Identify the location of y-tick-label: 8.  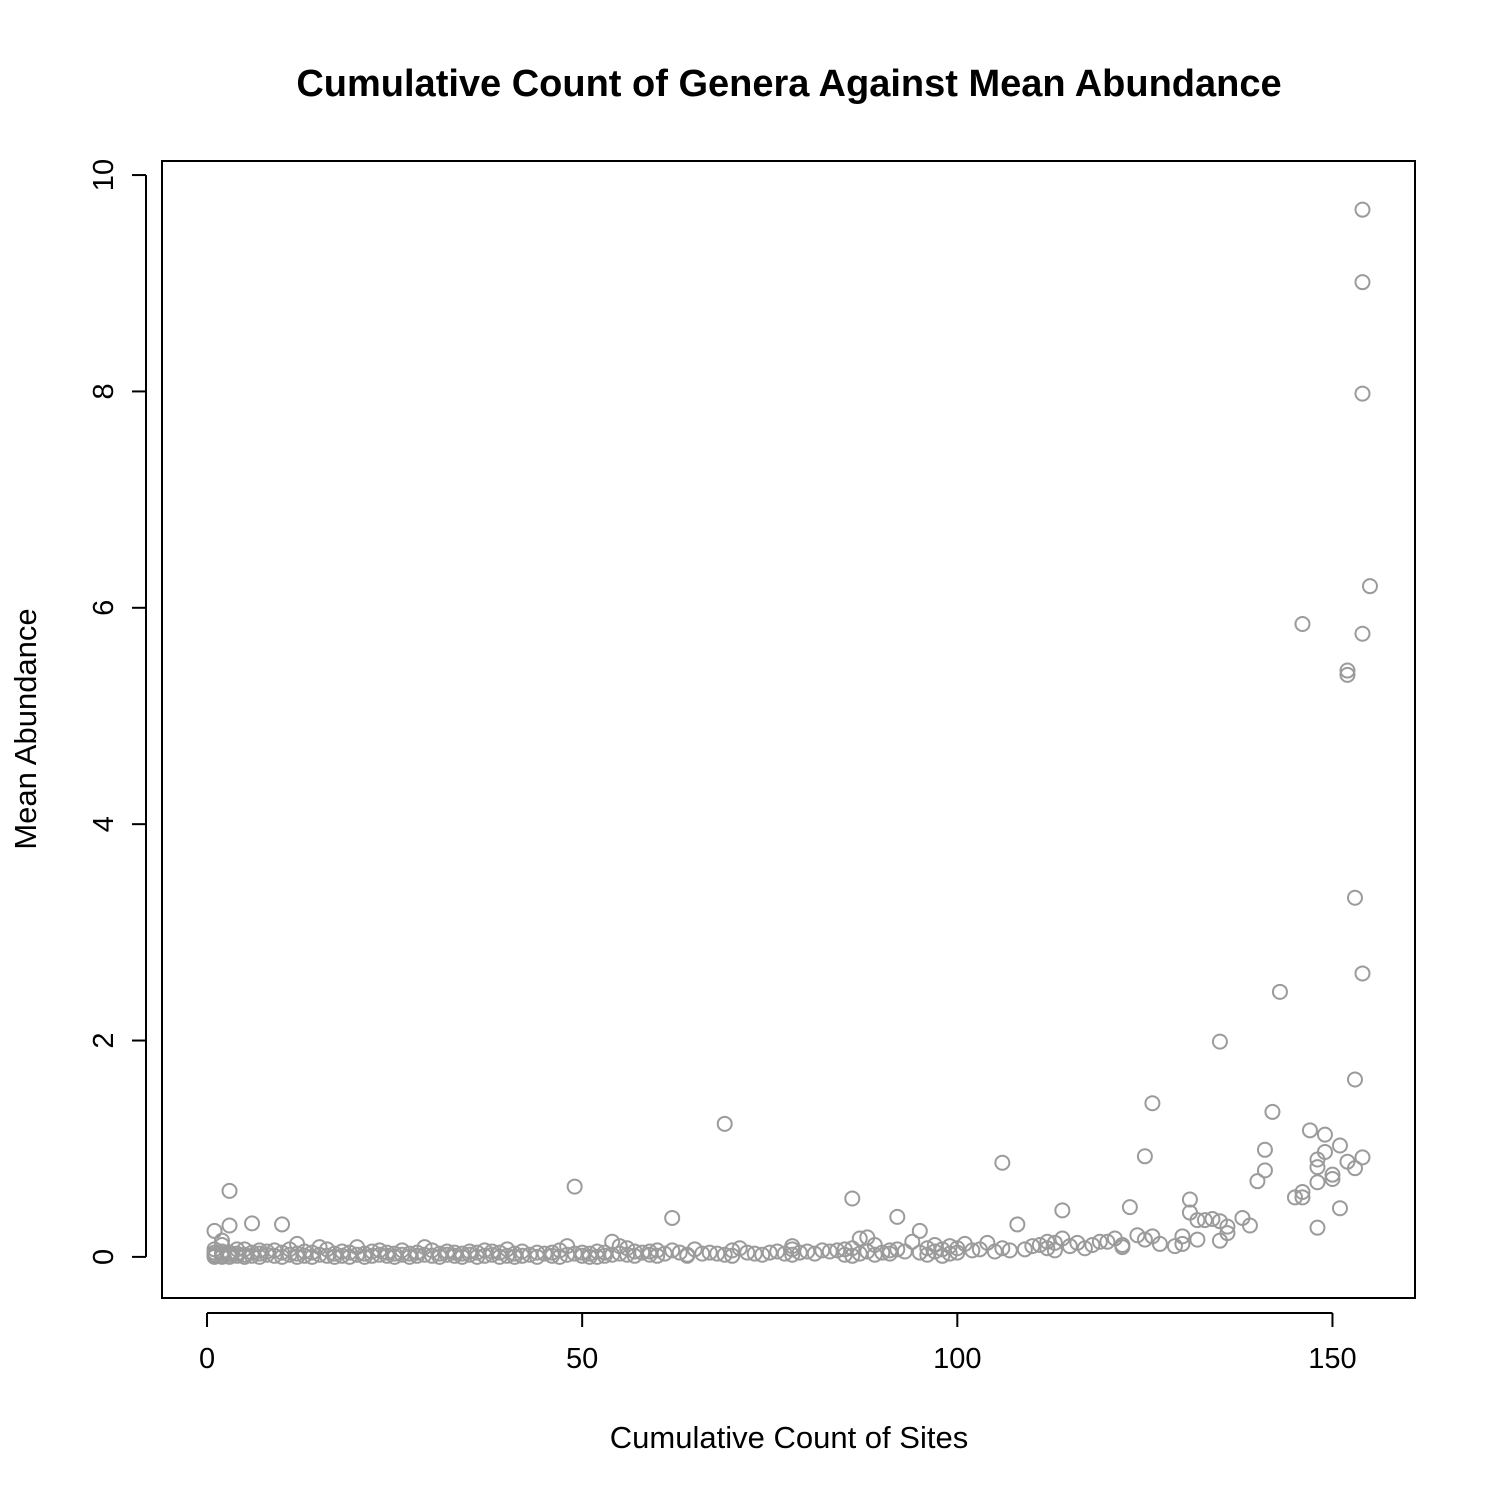
(104, 391).